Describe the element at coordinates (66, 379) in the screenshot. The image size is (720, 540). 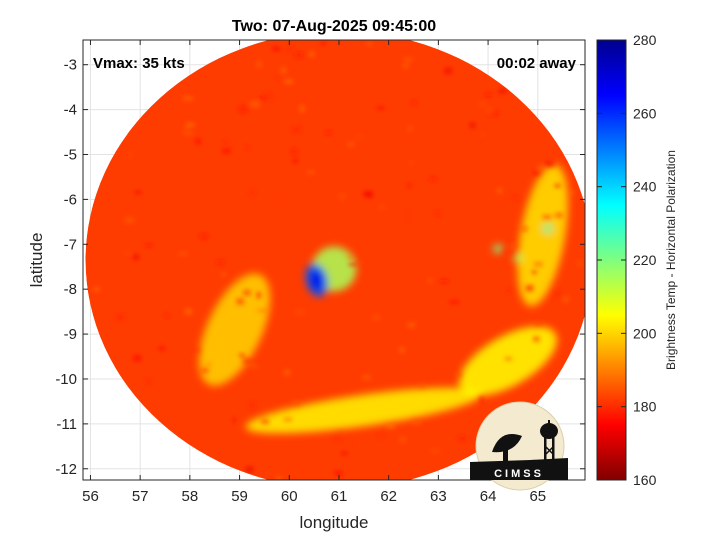
I see `y-tick-label: -10` at that location.